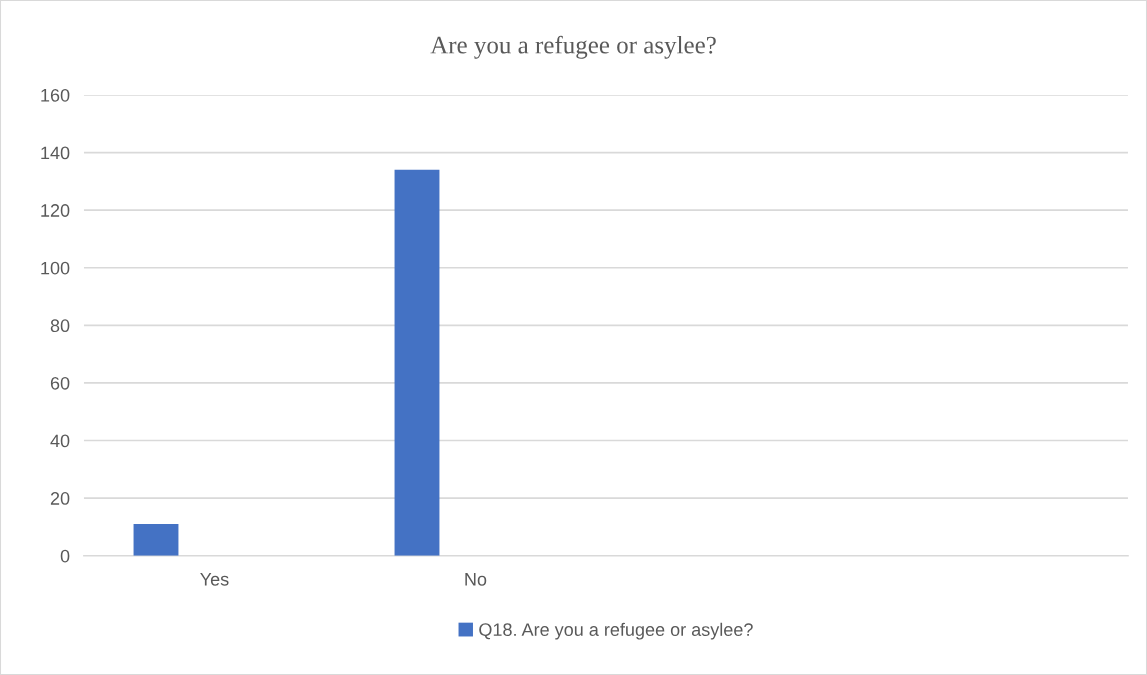 The image size is (1147, 675). Describe the element at coordinates (214, 579) in the screenshot. I see `x-tick-label: Yes` at that location.